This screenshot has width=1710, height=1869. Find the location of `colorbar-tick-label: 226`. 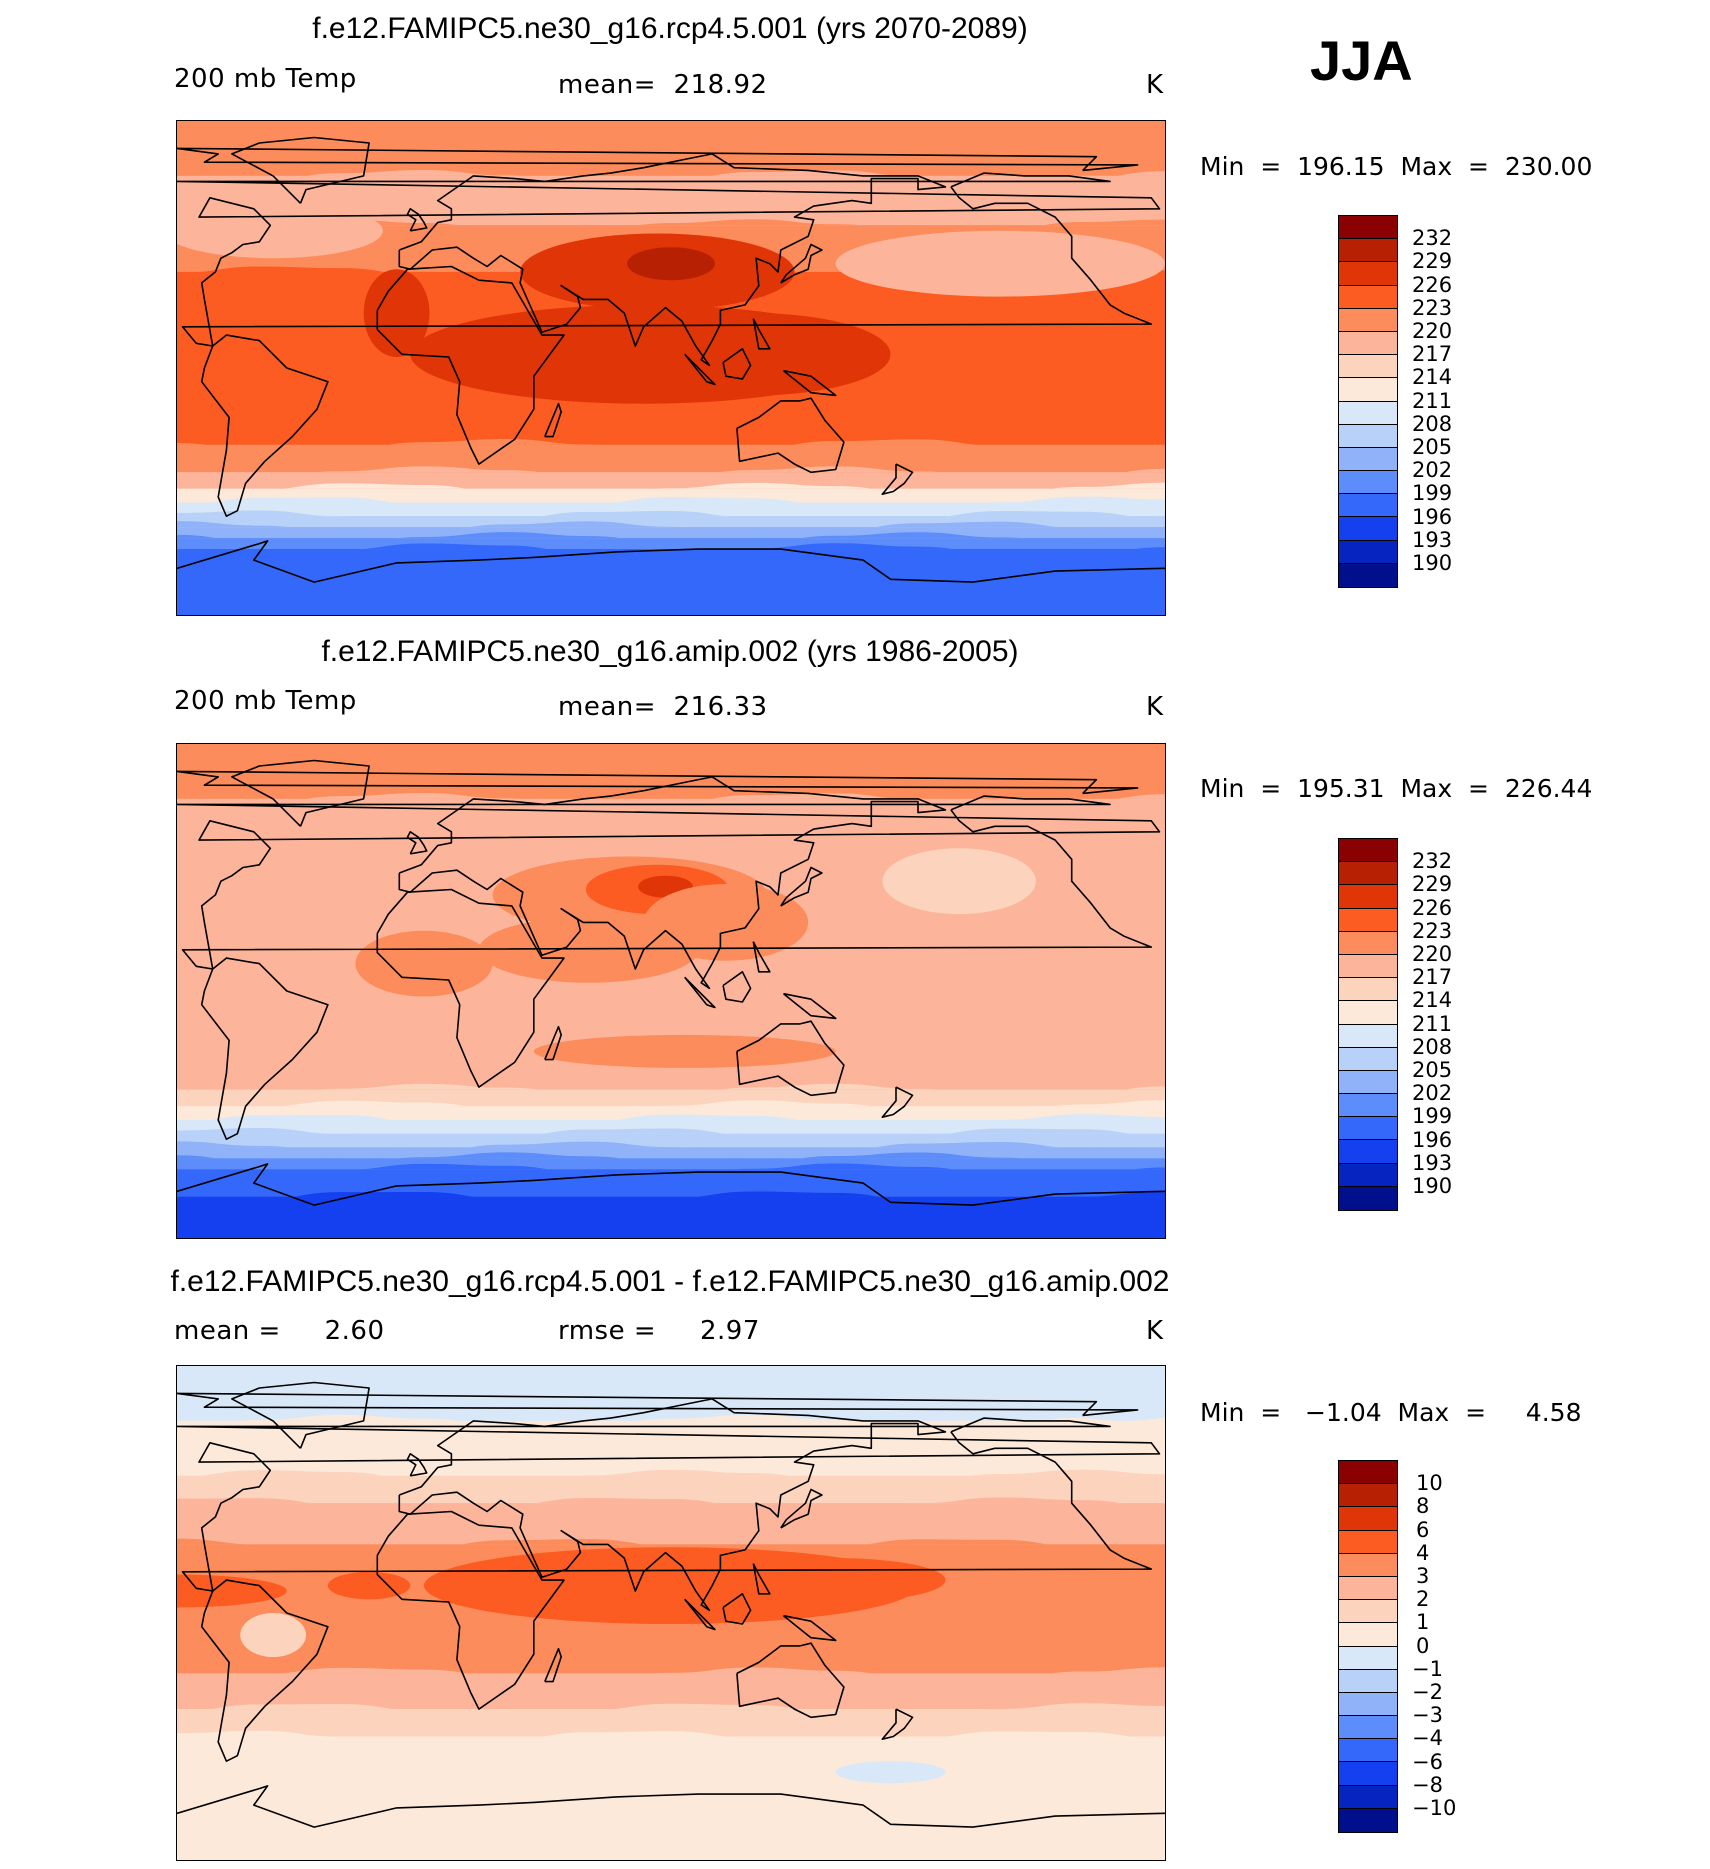

colorbar-tick-label: 226 is located at coordinates (1432, 284).